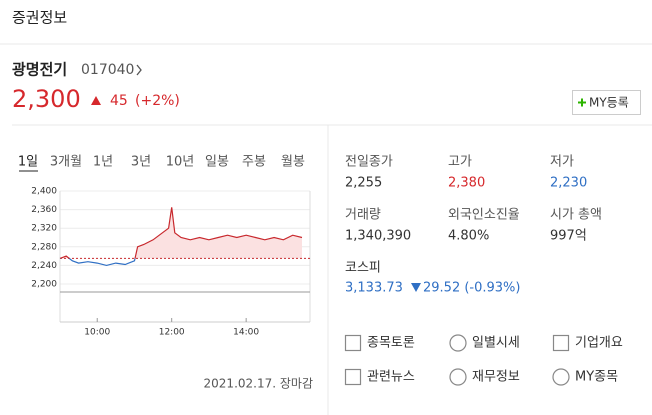 The image size is (652, 415). I want to click on stat-label: 고가, so click(460, 162).